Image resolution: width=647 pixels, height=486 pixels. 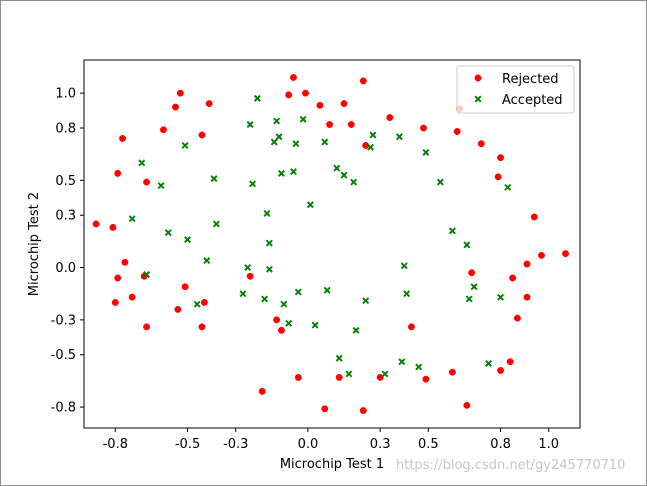 I want to click on y-tick-label: -0.5, so click(x=63, y=355).